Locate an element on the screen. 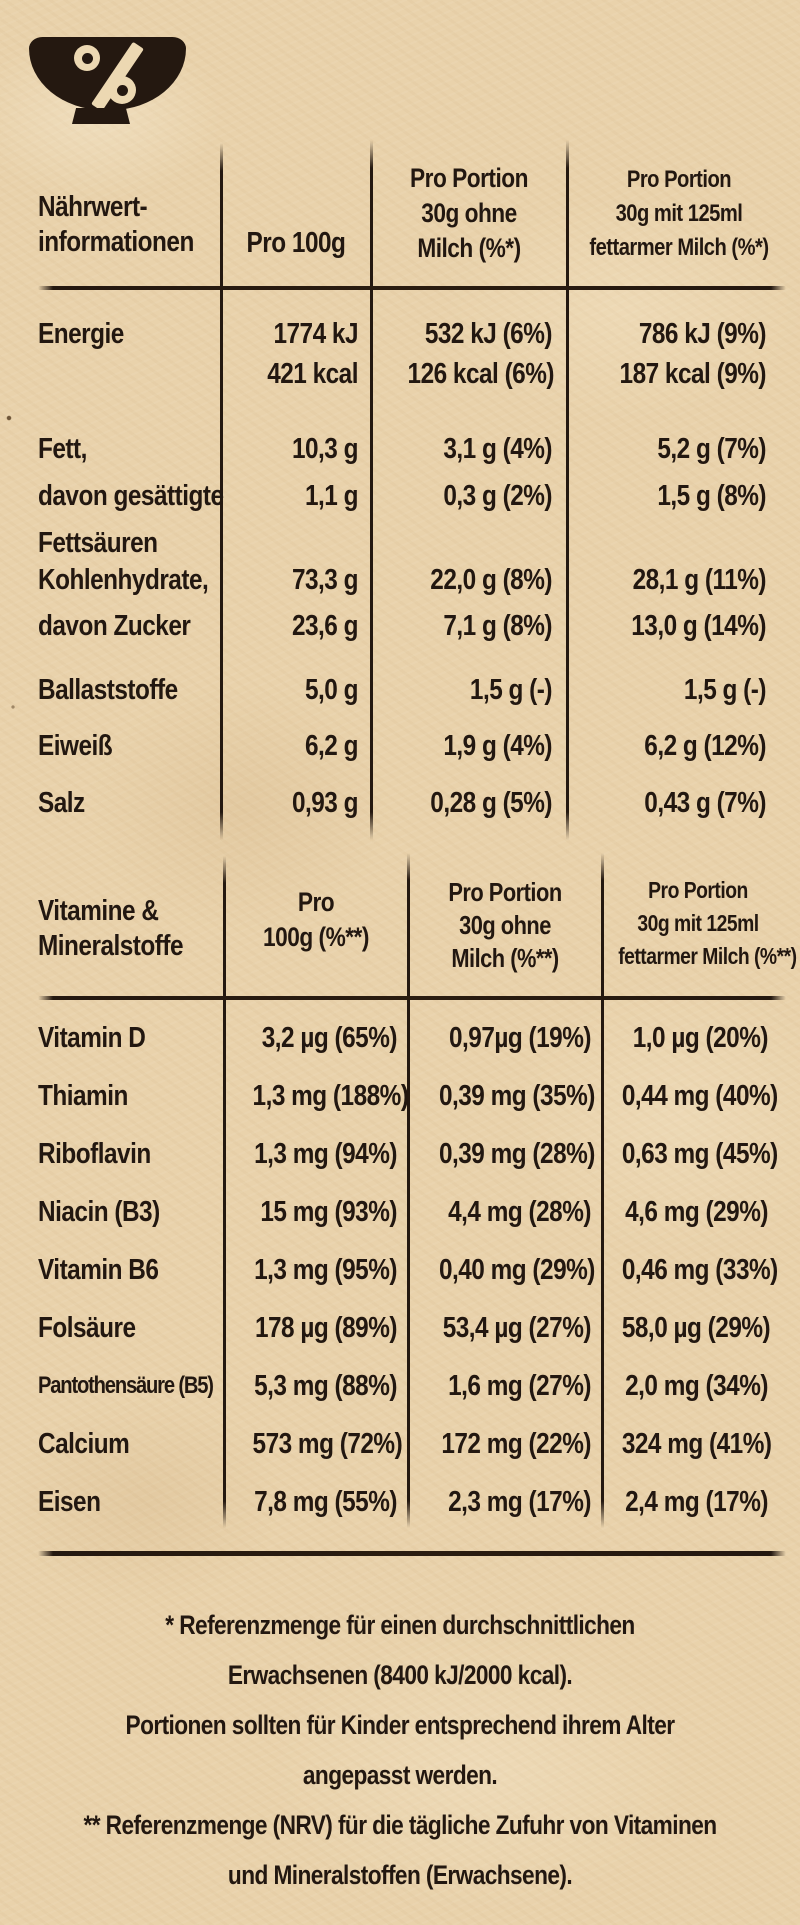 The image size is (800, 1925). cell-line: 187 kcal (9%) is located at coordinates (693, 374).